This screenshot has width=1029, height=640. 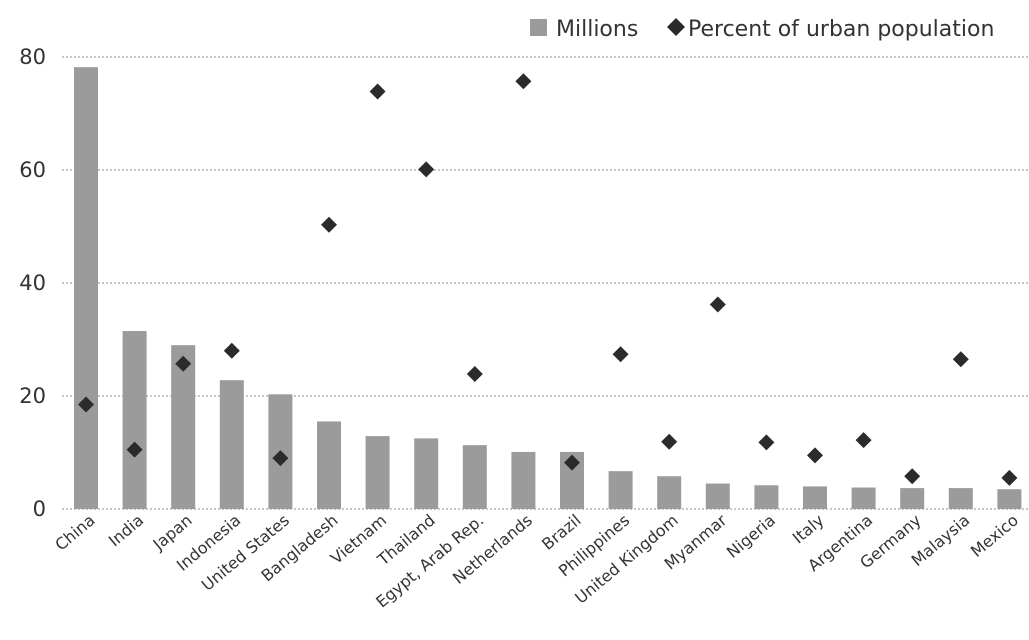 What do you see at coordinates (766, 497) in the screenshot?
I see `bar-nigeria` at bounding box center [766, 497].